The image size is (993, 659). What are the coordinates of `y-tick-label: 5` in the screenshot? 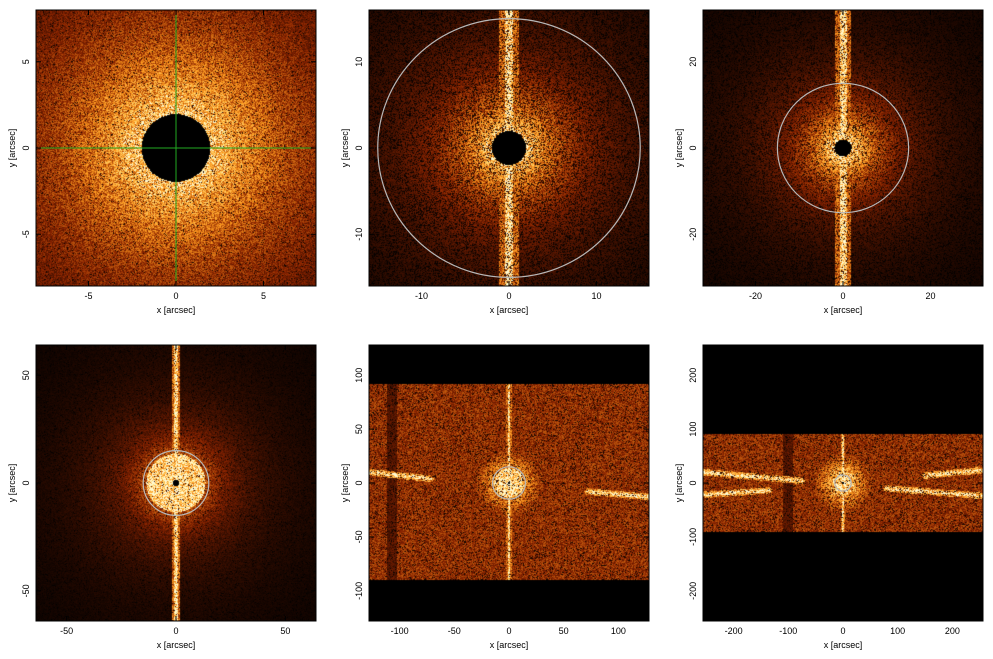 It's located at (26, 61).